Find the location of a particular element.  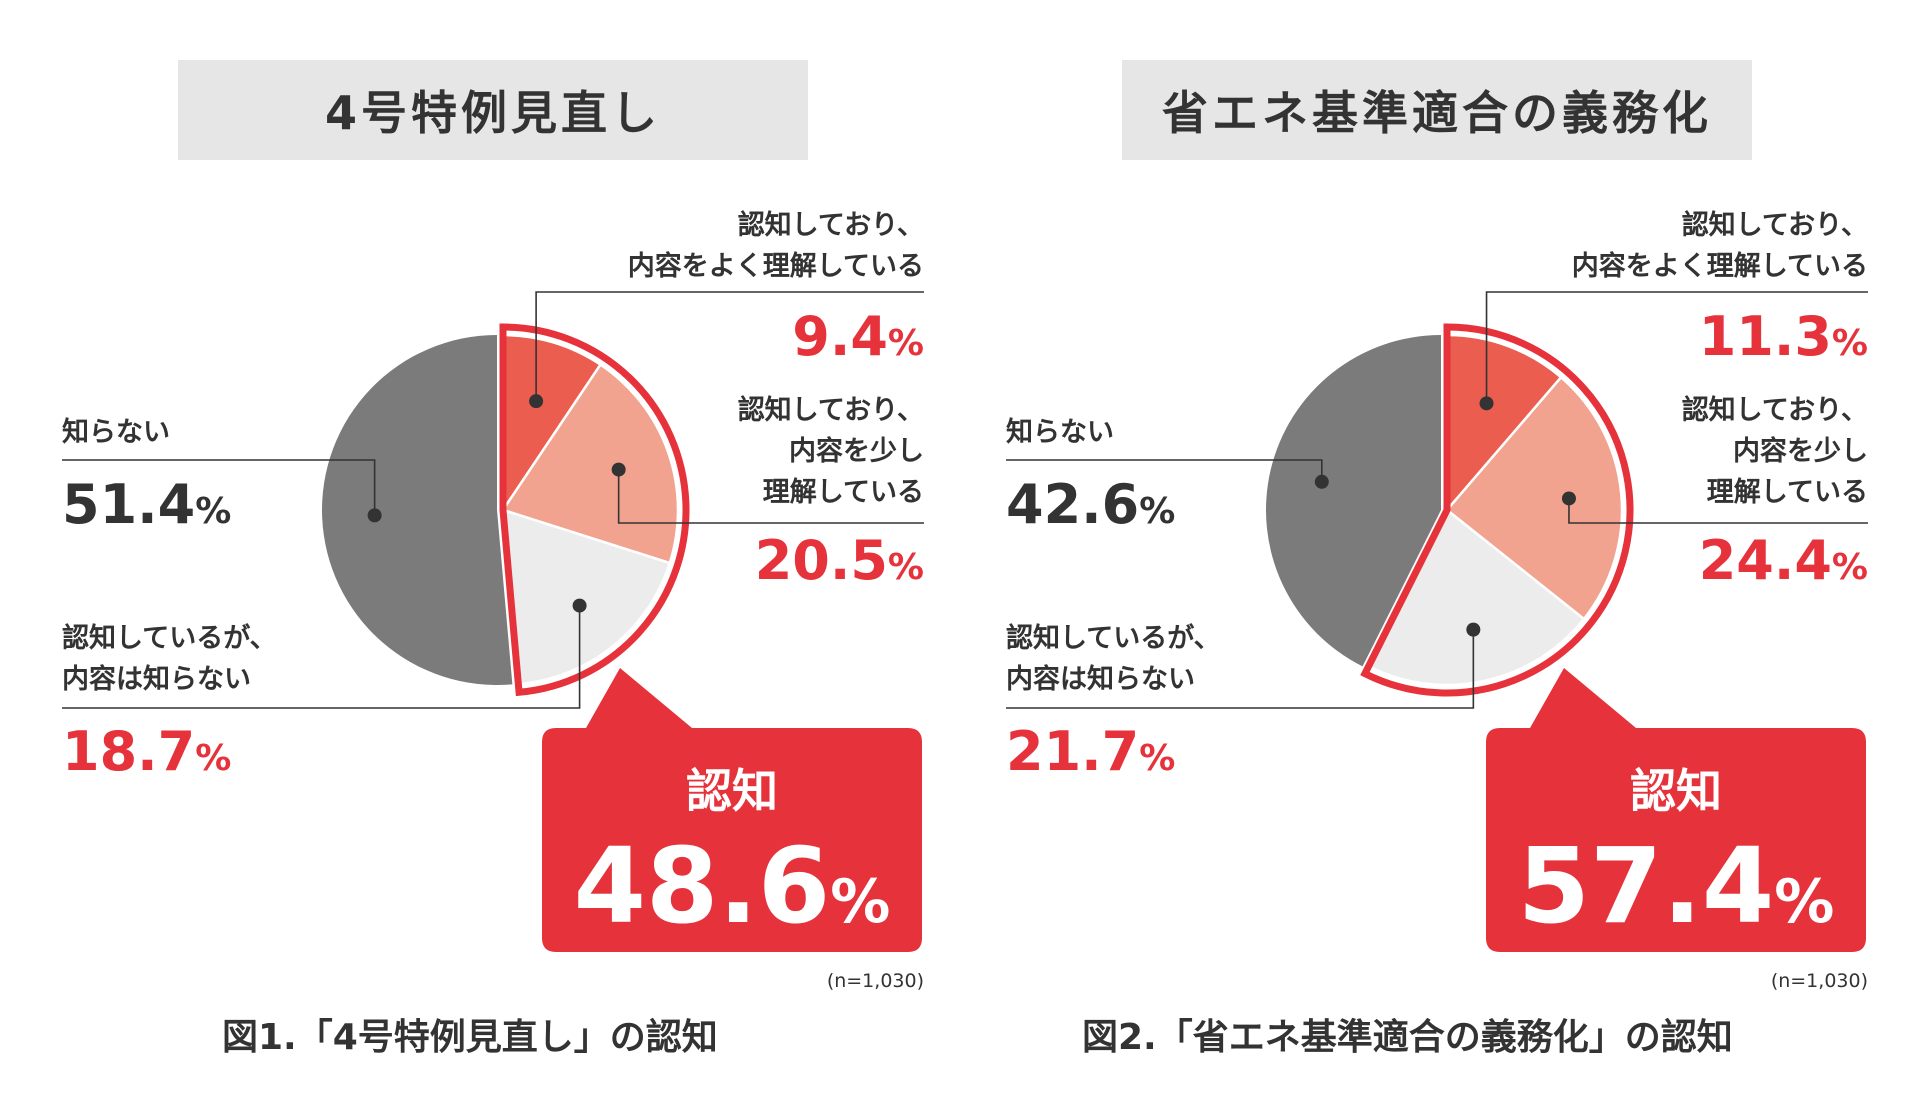

value-unaware: 51.4% is located at coordinates (147, 504).